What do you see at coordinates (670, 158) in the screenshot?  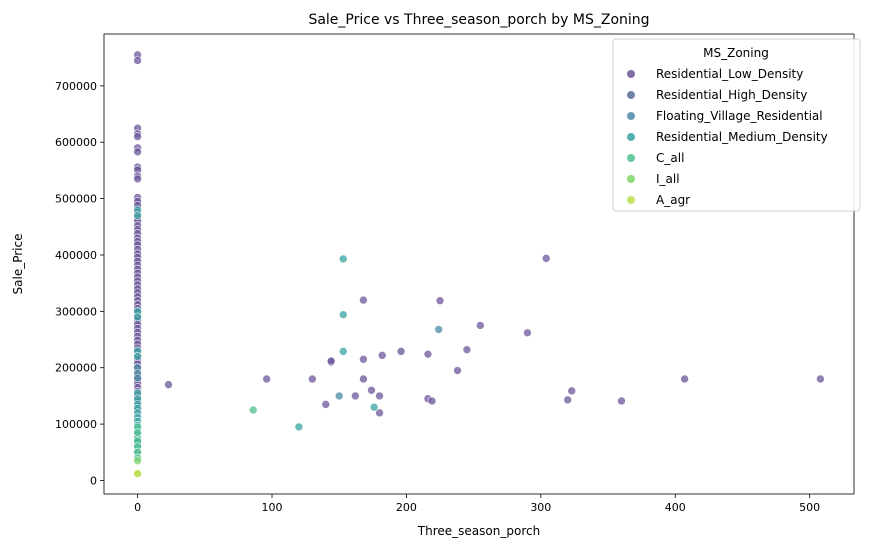 I see `legend-label: C_all` at bounding box center [670, 158].